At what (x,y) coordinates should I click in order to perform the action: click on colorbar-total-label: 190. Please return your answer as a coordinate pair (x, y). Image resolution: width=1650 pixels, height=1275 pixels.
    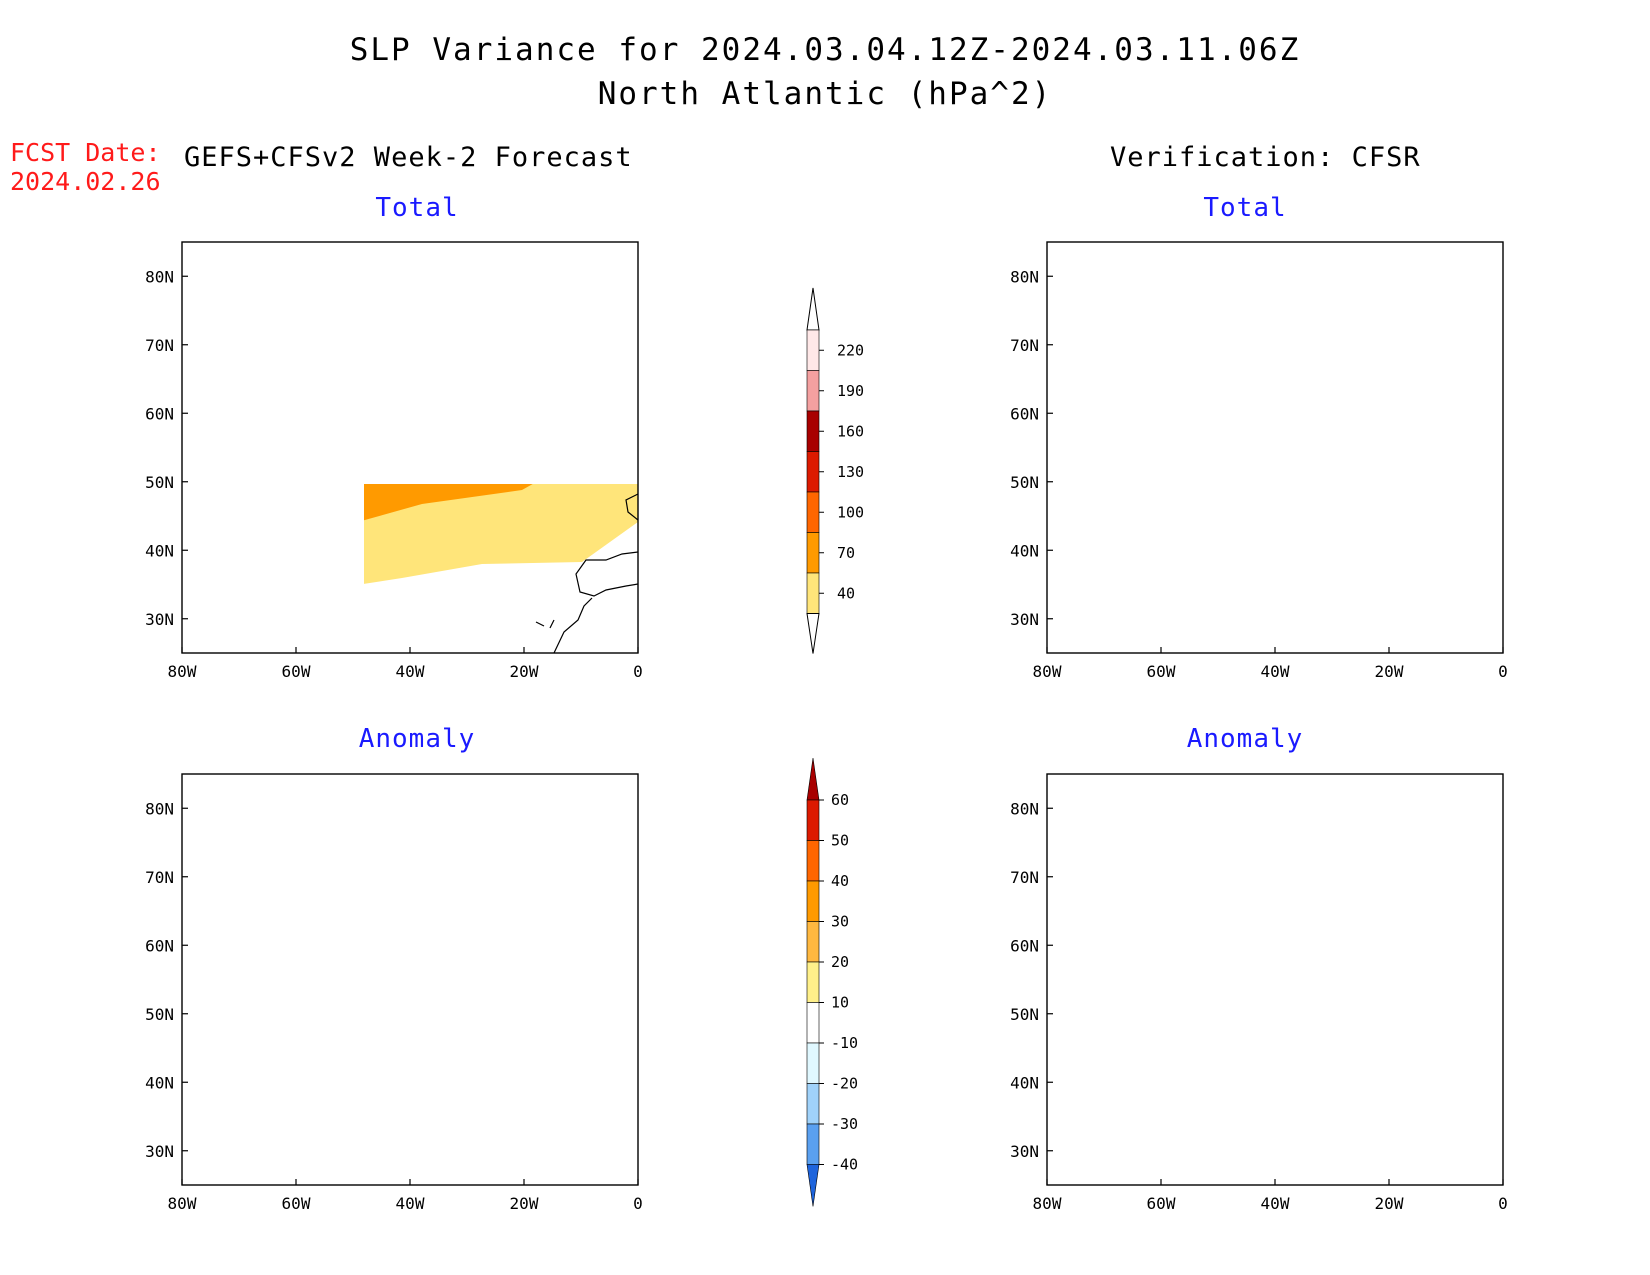
    Looking at the image, I should click on (850, 391).